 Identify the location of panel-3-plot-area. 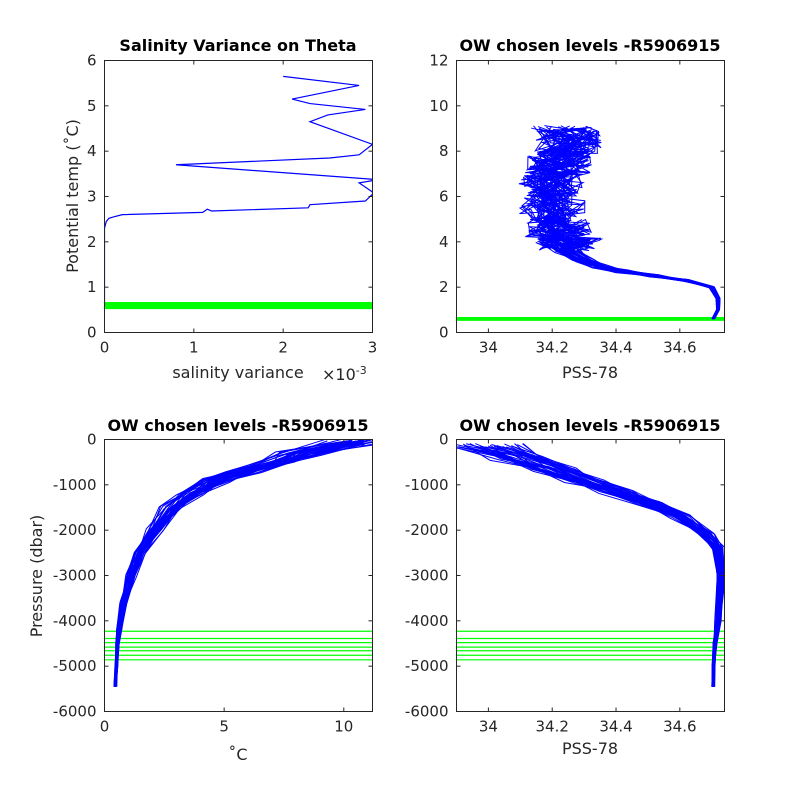
(238, 563).